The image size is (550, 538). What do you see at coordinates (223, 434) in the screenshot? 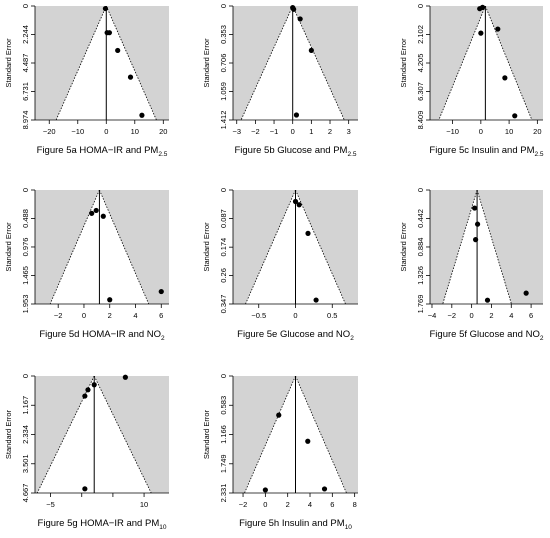
I see `y-tick-label: 1.166` at bounding box center [223, 434].